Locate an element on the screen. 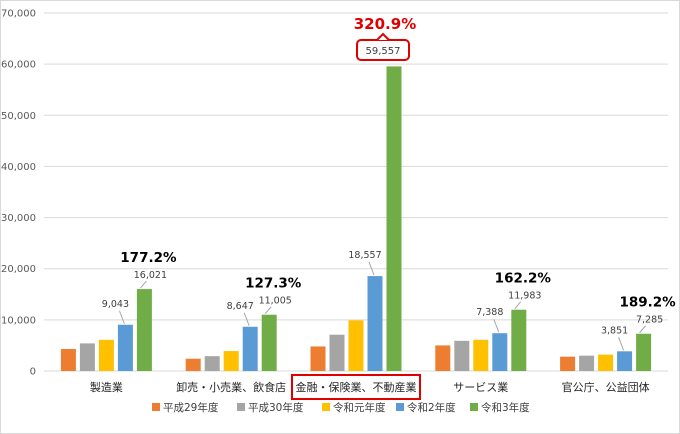  y-tick-label: 0 is located at coordinates (33, 372).